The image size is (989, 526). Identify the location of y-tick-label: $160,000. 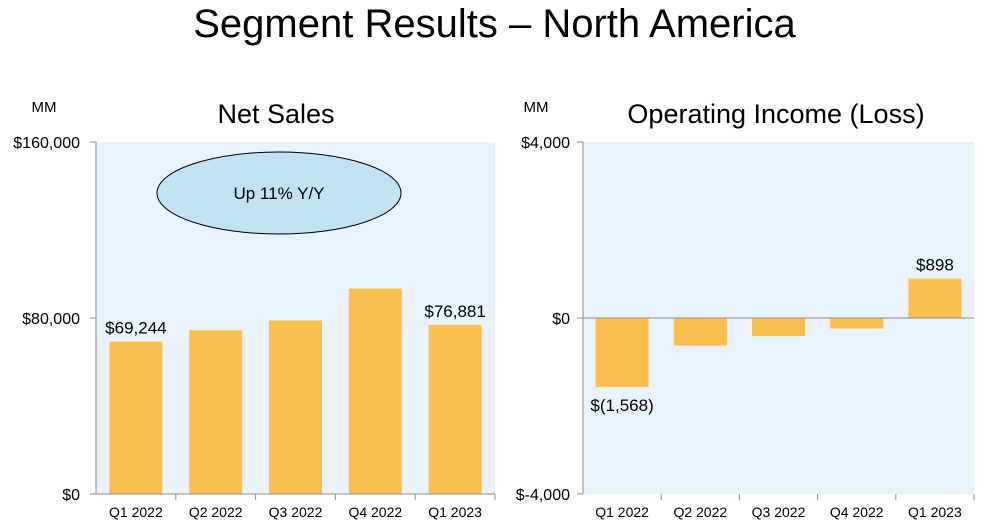
(46, 143).